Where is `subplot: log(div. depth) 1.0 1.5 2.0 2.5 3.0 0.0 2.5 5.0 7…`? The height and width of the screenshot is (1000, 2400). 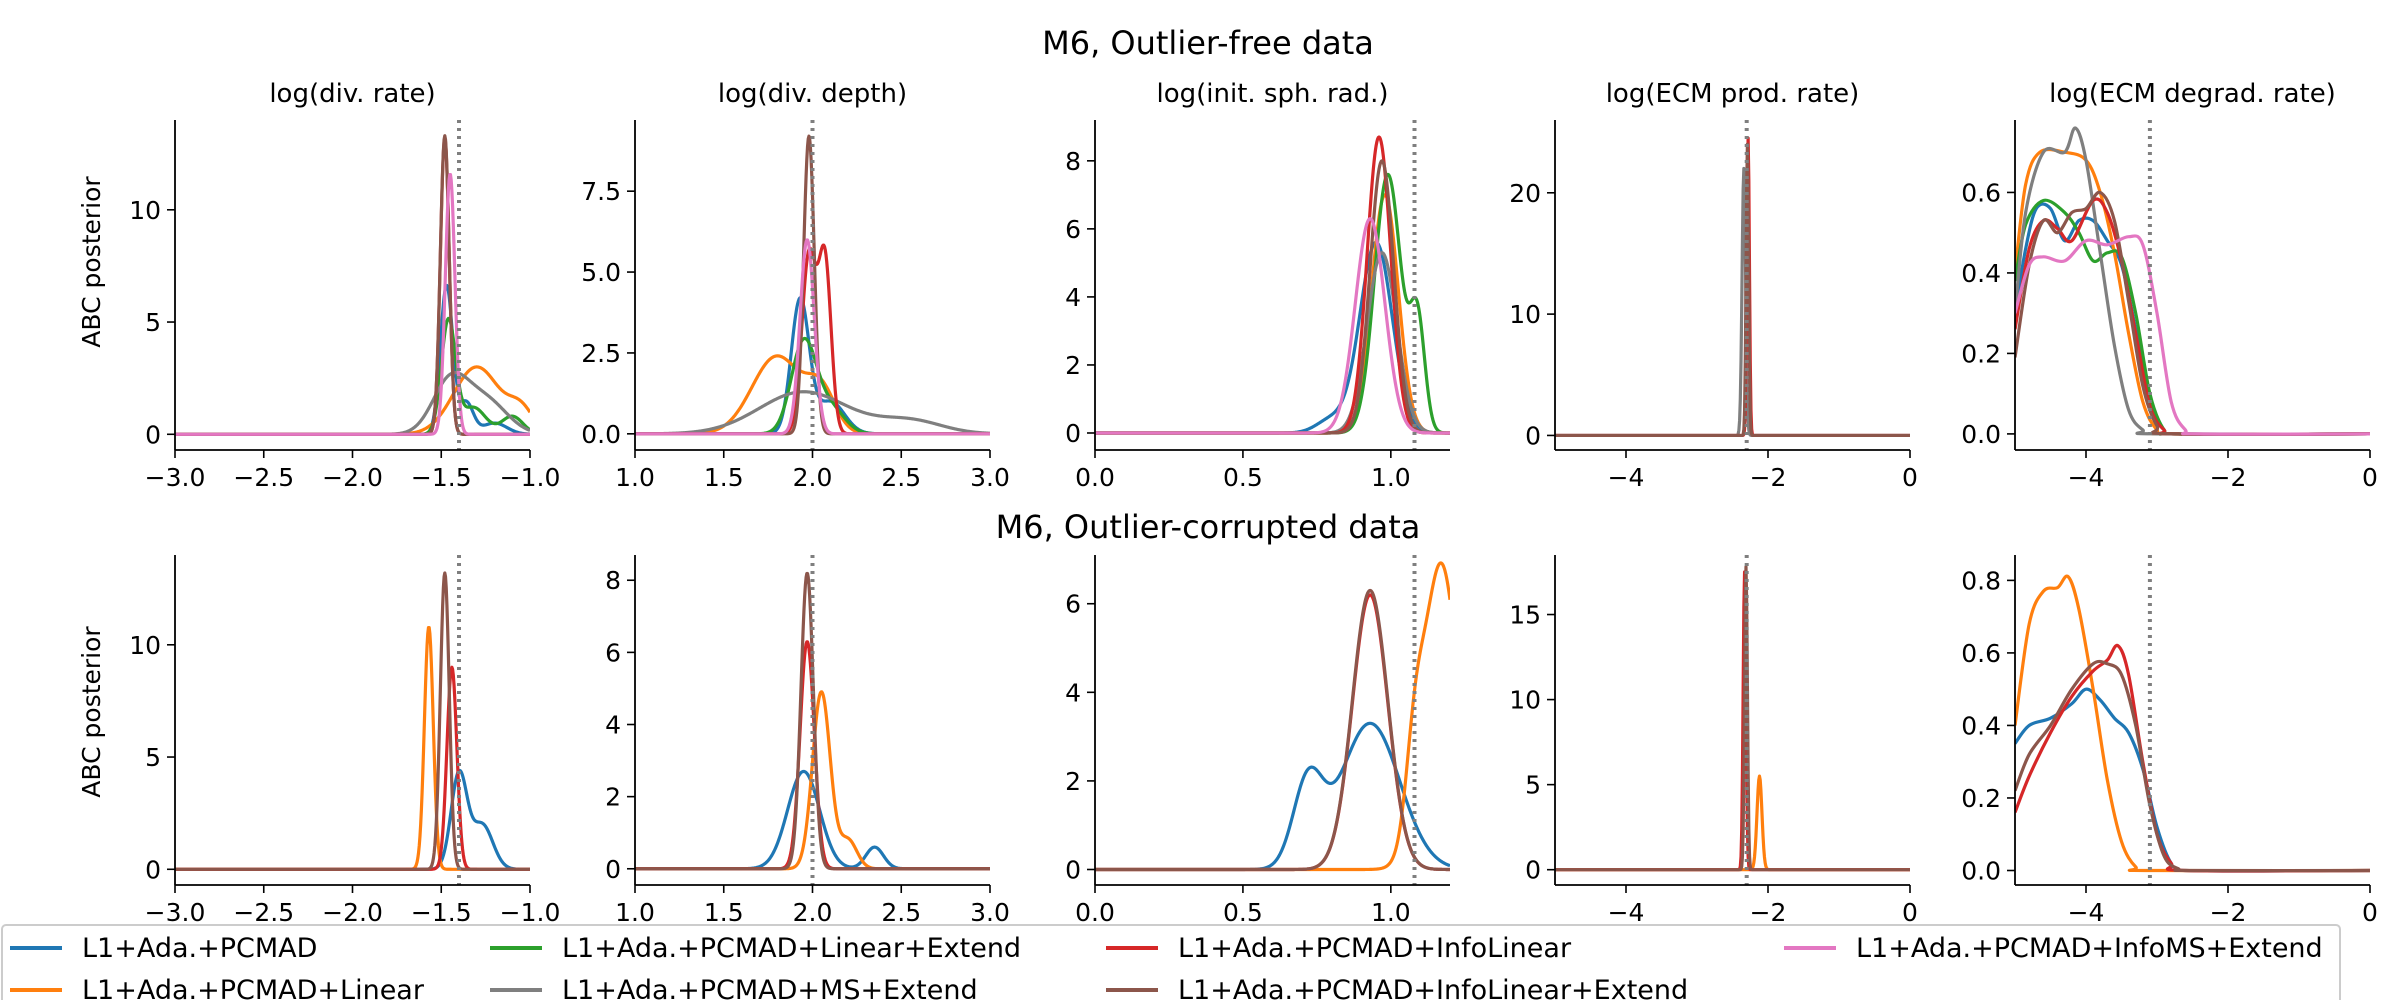 subplot: log(div. depth) 1.0 1.5 2.0 2.5 3.0 0.0 2.5 5.0 7… is located at coordinates (795, 285).